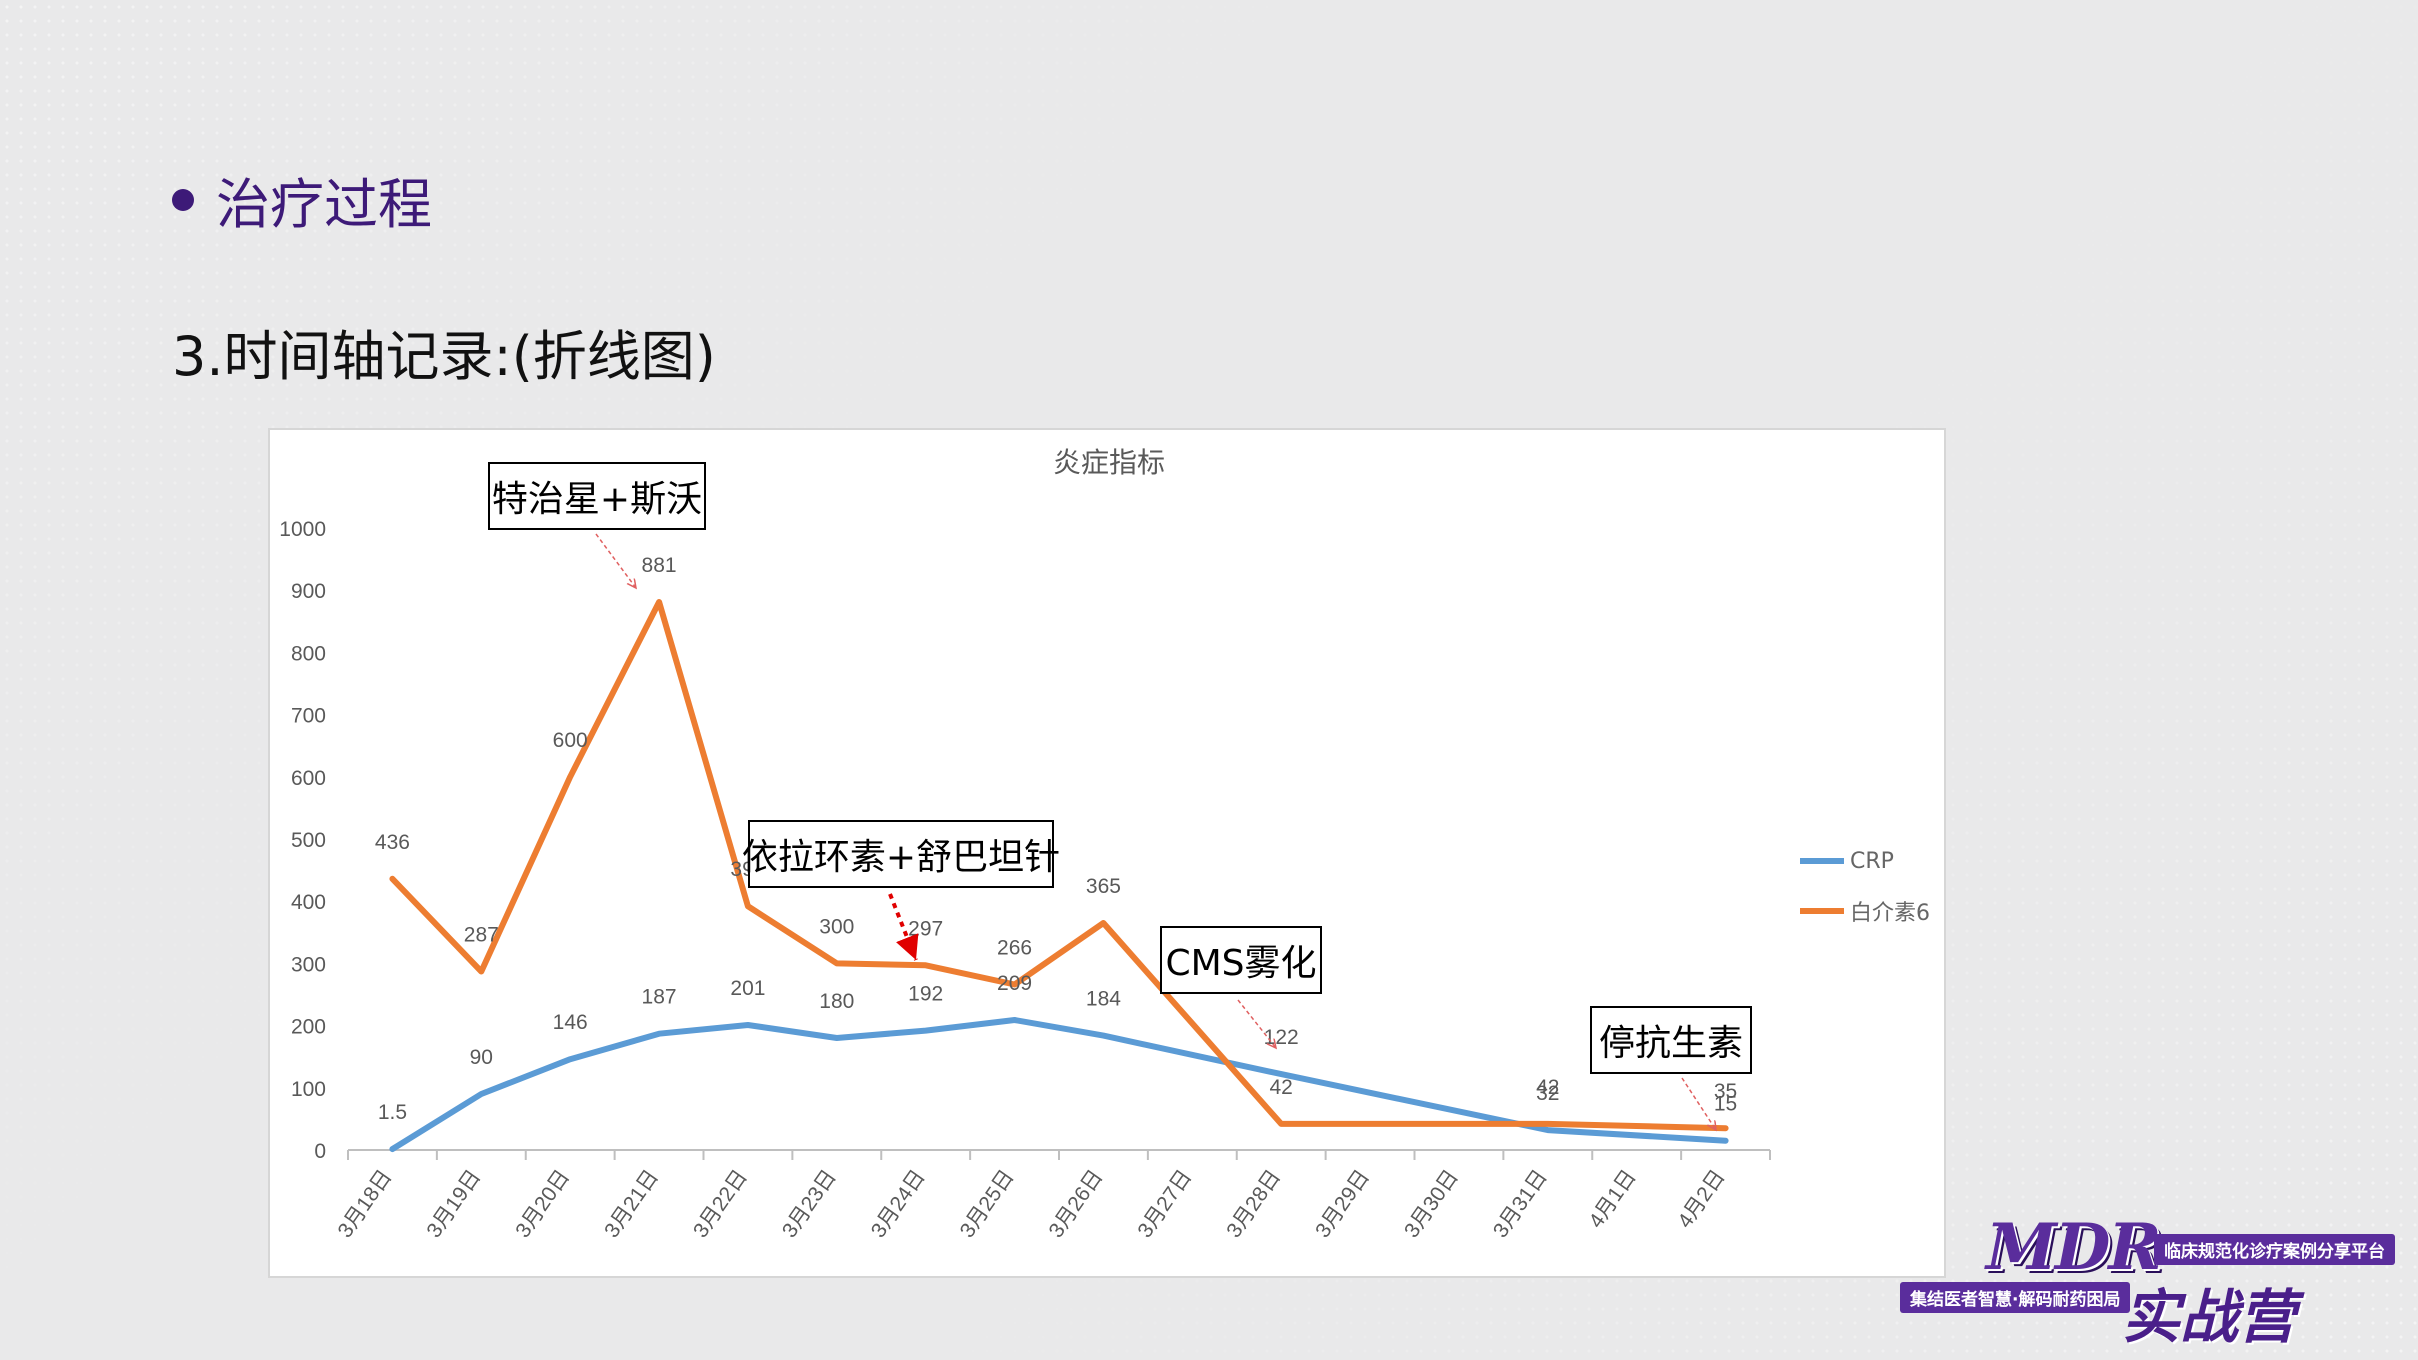 The width and height of the screenshot is (2418, 1360). Describe the element at coordinates (1431, 1204) in the screenshot. I see `x-tick-label: 3月30日` at that location.